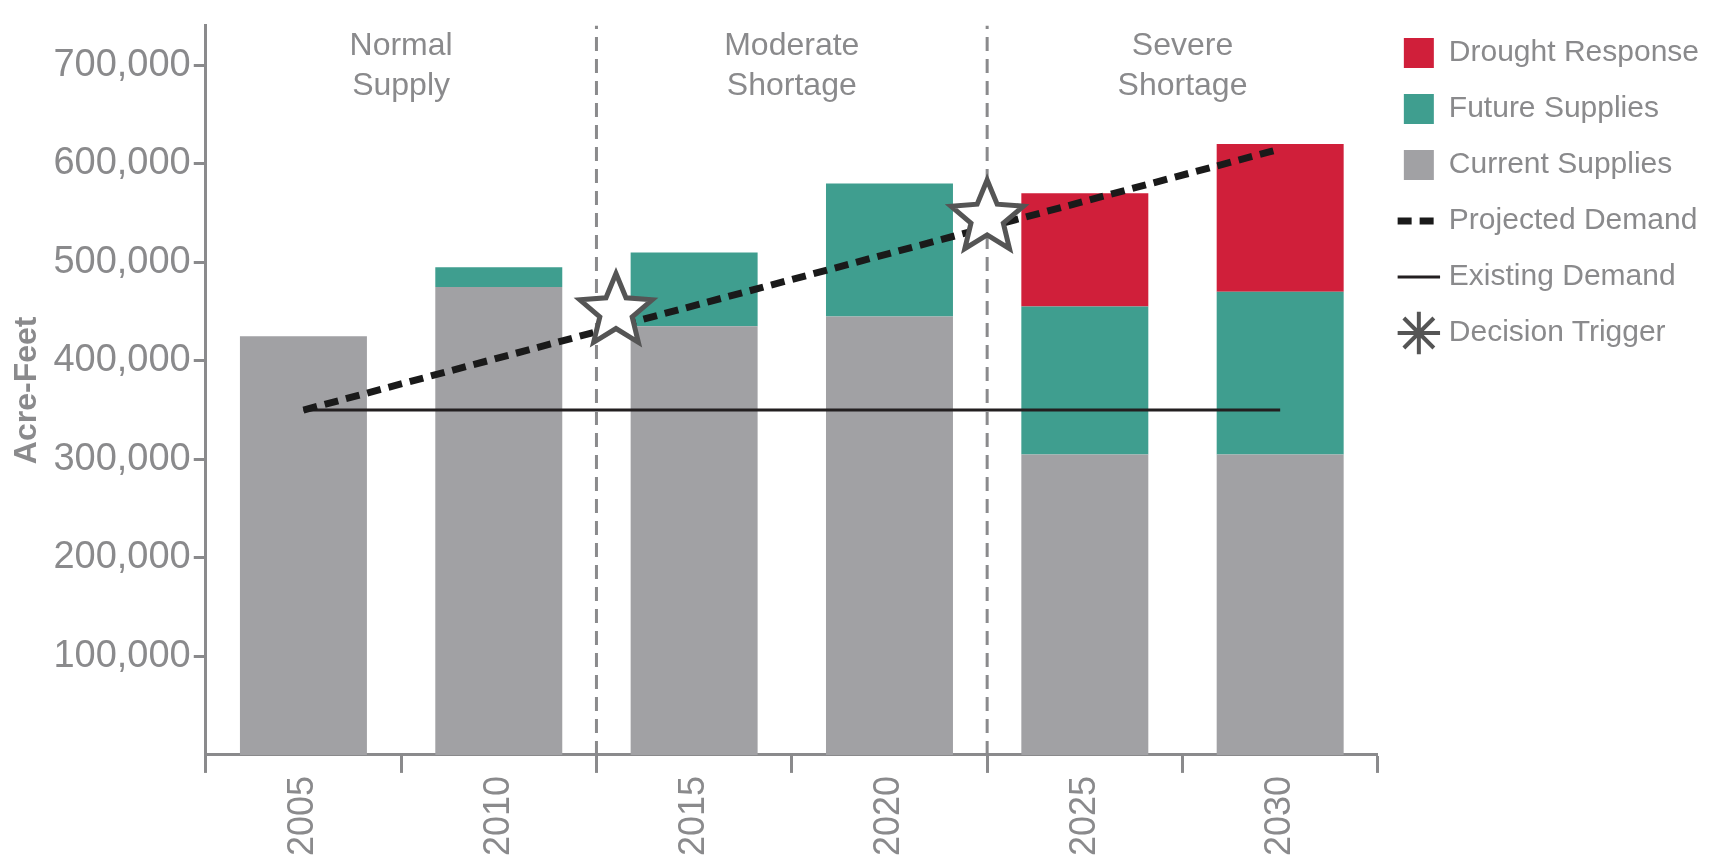 This screenshot has height=863, width=1719. I want to click on legend-label: Existing Demand, so click(1562, 275).